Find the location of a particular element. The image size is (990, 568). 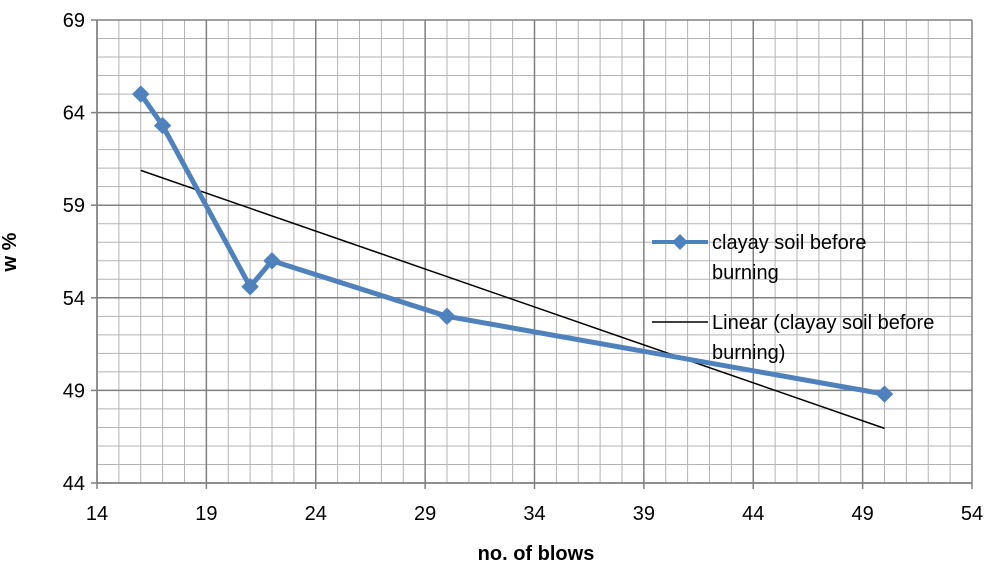

y-tick-label: 44 is located at coordinates (74, 484).